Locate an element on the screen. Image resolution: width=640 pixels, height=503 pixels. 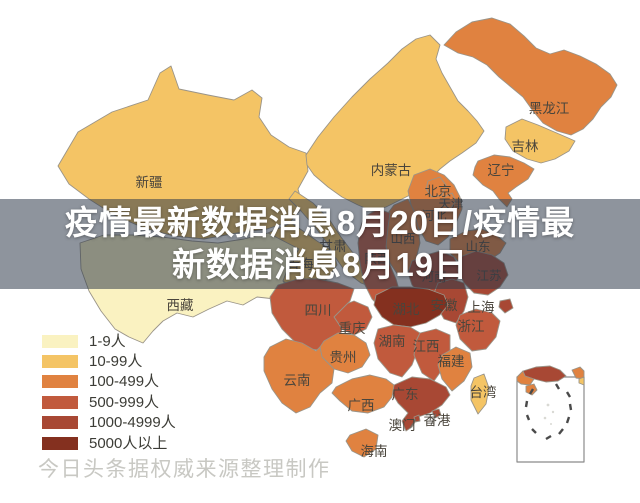
province-hunan is located at coordinates (397, 351).